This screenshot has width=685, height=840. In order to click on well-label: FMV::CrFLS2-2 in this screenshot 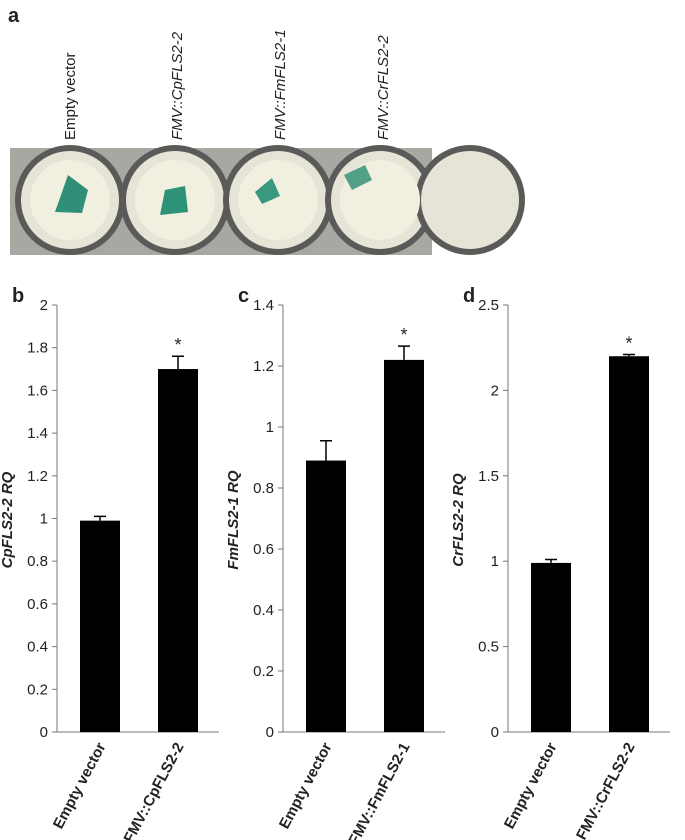, I will do `click(383, 87)`.